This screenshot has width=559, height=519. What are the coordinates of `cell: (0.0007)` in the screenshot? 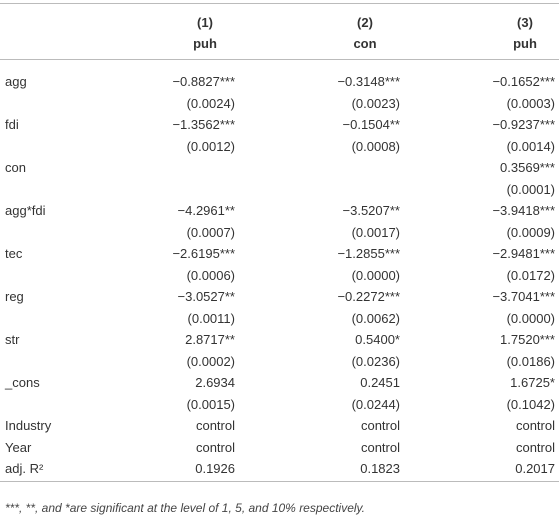 It's located at (210, 232).